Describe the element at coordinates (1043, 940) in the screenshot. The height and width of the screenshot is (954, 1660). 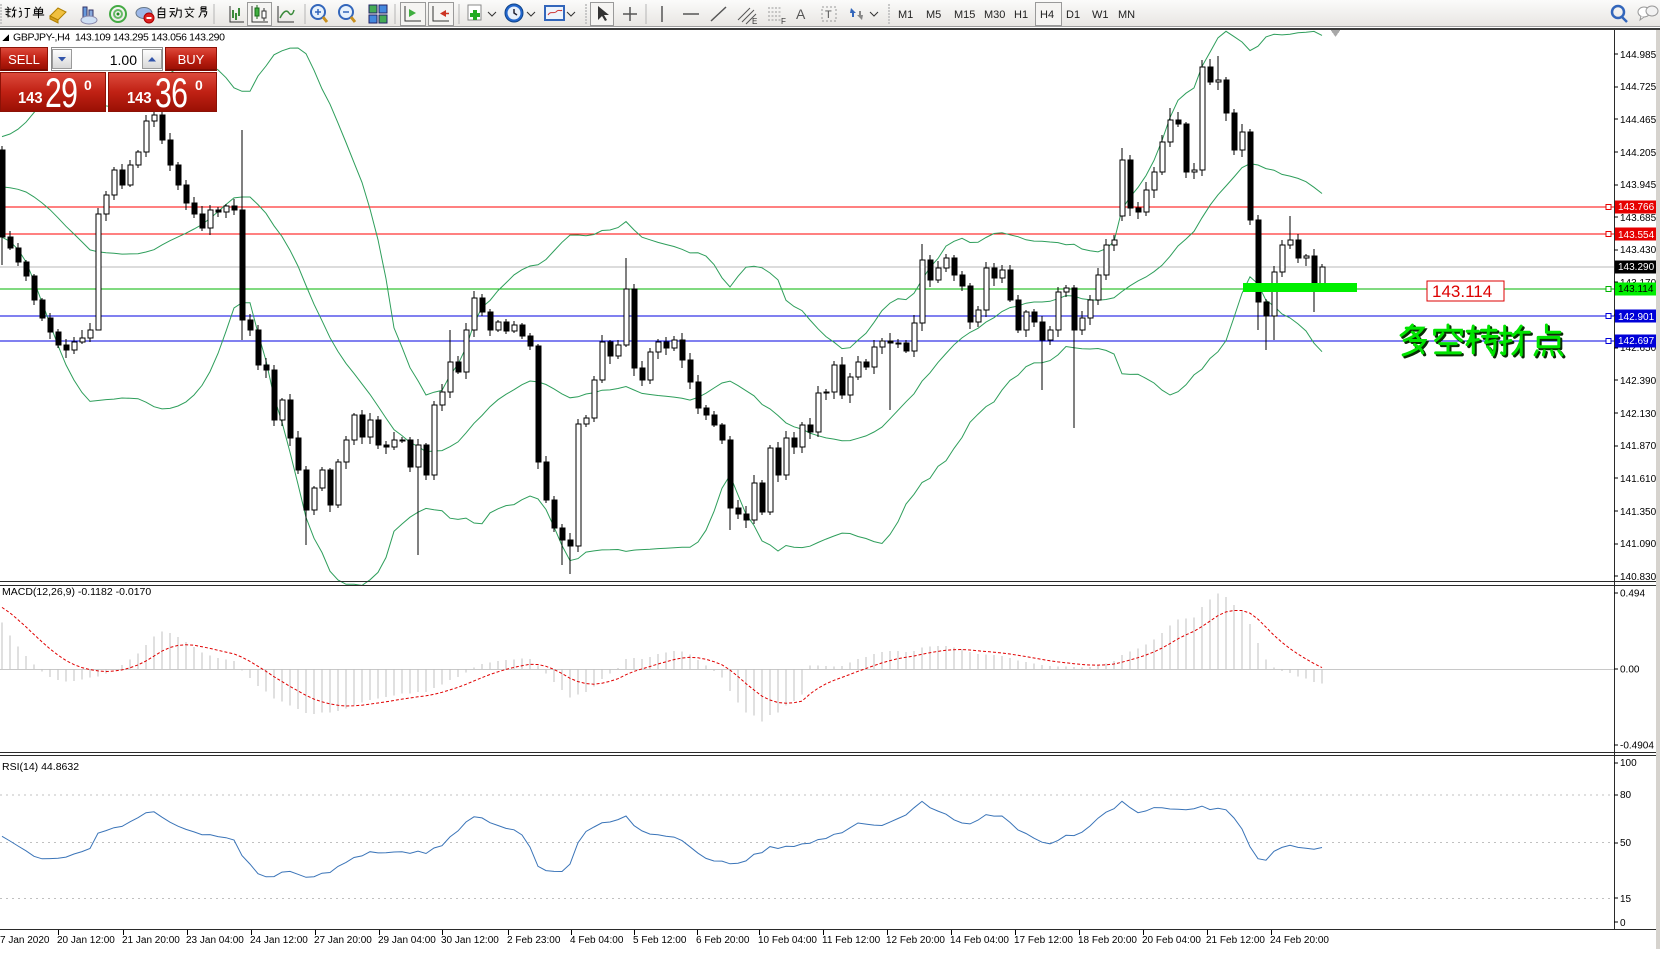
I see `svg-text: 17 Feb 12:00` at that location.